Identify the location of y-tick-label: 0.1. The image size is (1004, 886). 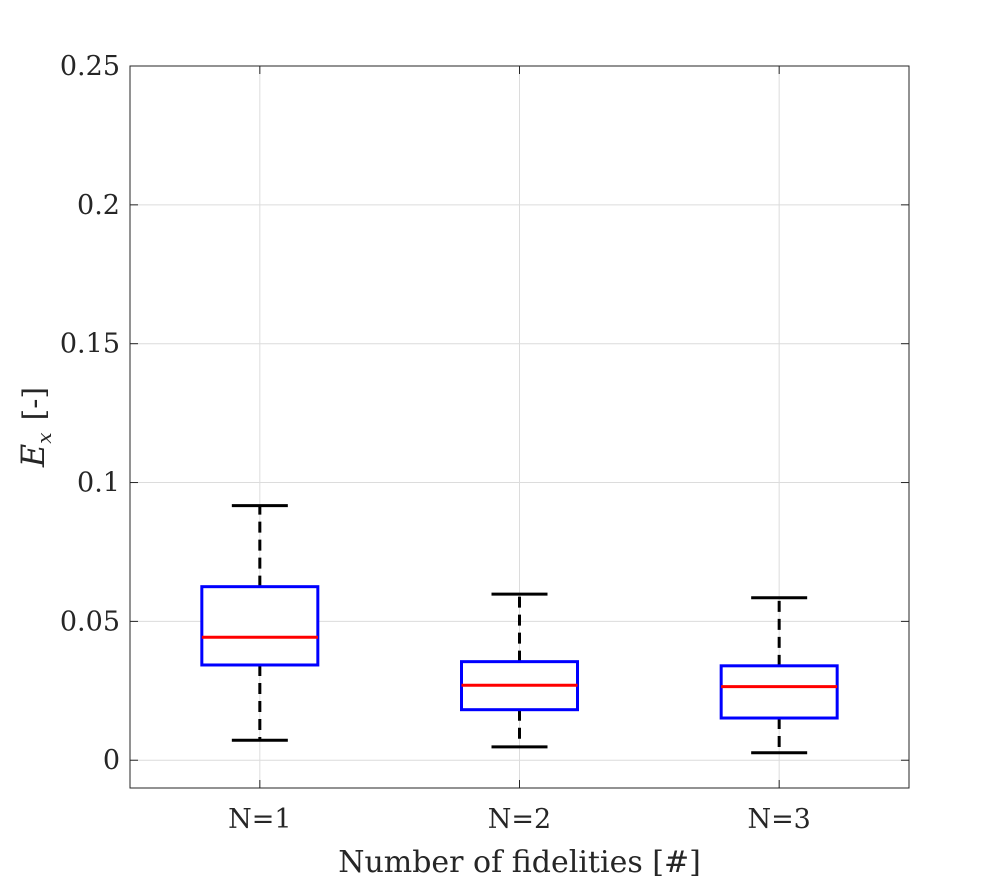
(98, 483).